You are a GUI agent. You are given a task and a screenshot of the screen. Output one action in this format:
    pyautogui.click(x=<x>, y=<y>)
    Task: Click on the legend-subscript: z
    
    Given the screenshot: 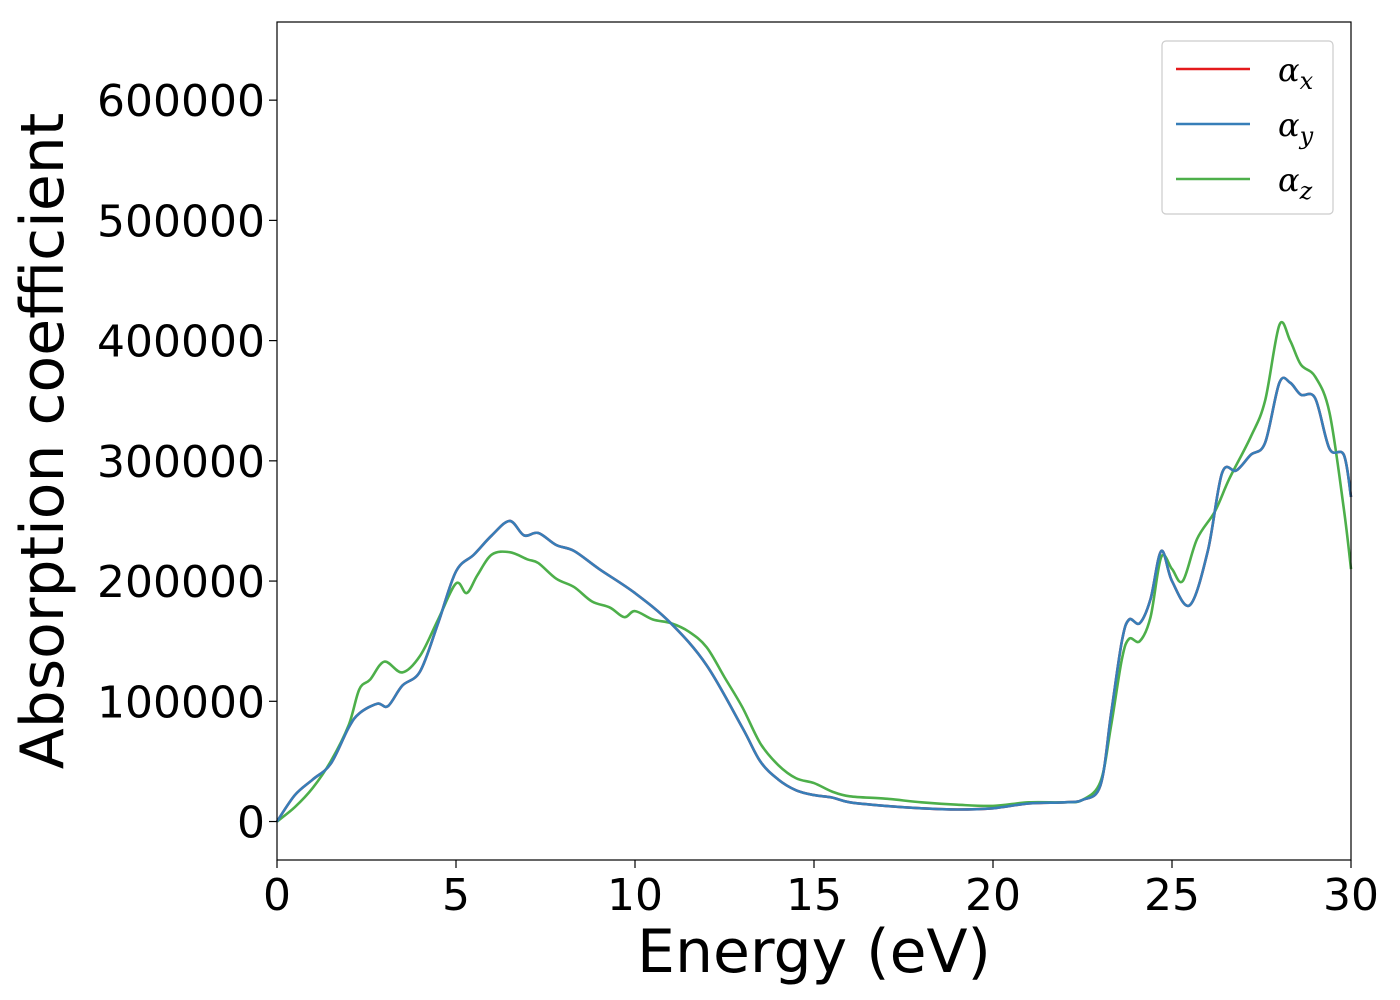 What is the action you would take?
    pyautogui.click(x=1306, y=191)
    